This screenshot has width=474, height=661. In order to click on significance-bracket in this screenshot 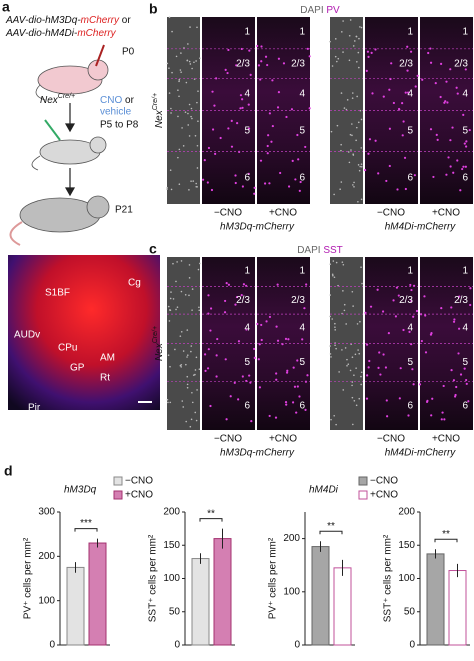, I will do `click(331, 532)`.